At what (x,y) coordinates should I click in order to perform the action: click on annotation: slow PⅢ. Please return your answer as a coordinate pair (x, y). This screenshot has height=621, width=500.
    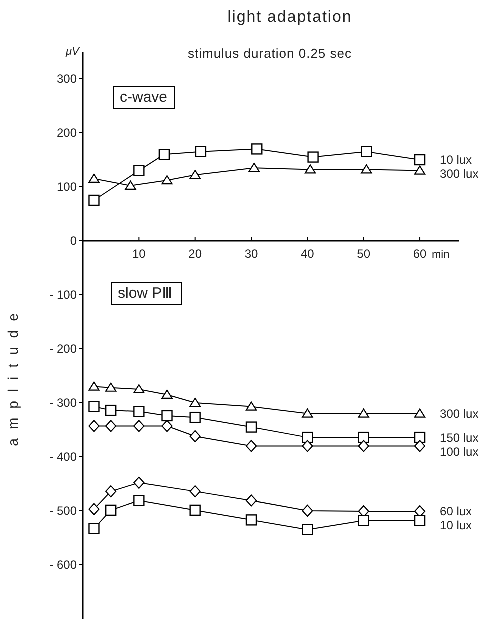
    Looking at the image, I should click on (145, 293).